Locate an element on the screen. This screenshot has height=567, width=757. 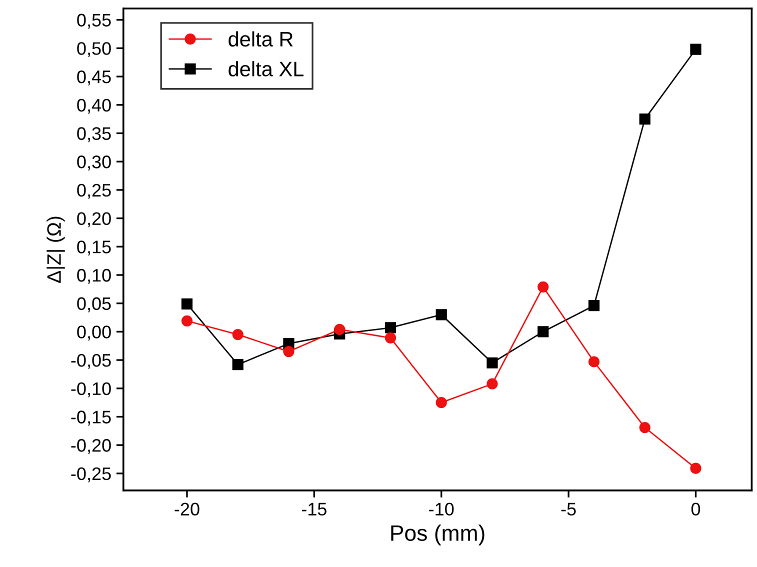
y-tick-label: -0,05 is located at coordinates (91, 361).